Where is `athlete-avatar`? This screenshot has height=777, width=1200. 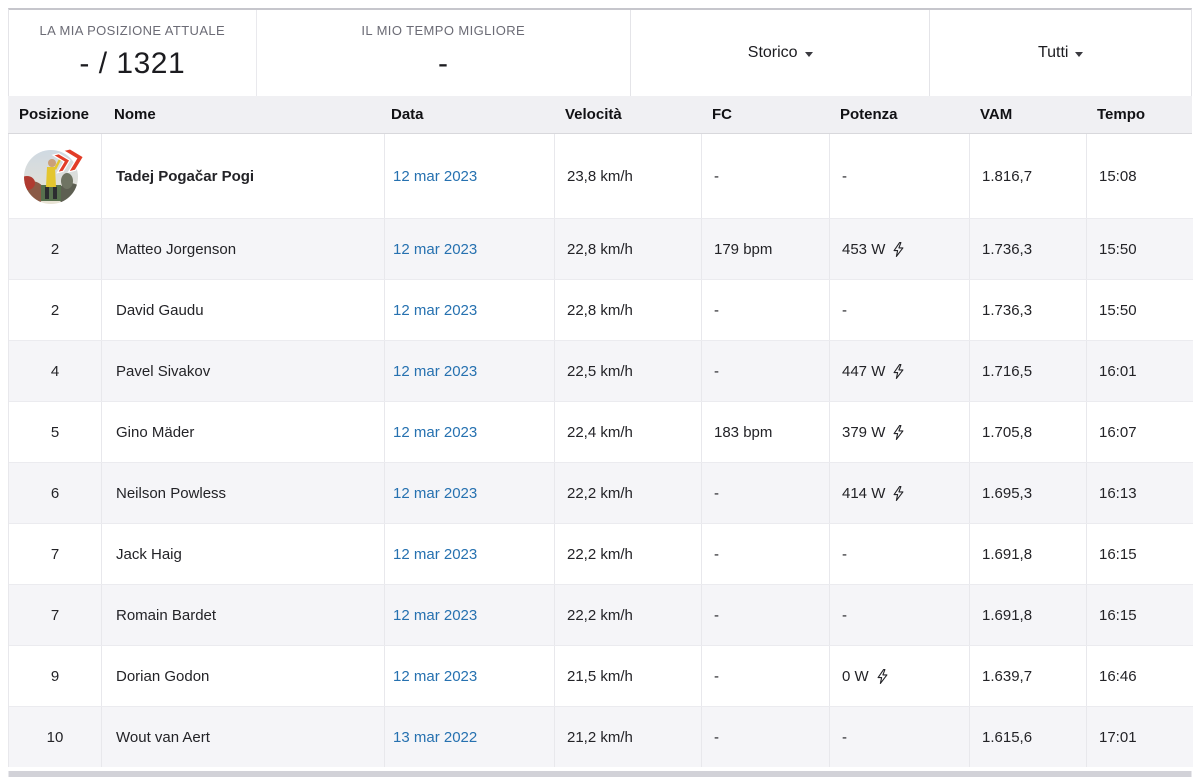 athlete-avatar is located at coordinates (55, 176).